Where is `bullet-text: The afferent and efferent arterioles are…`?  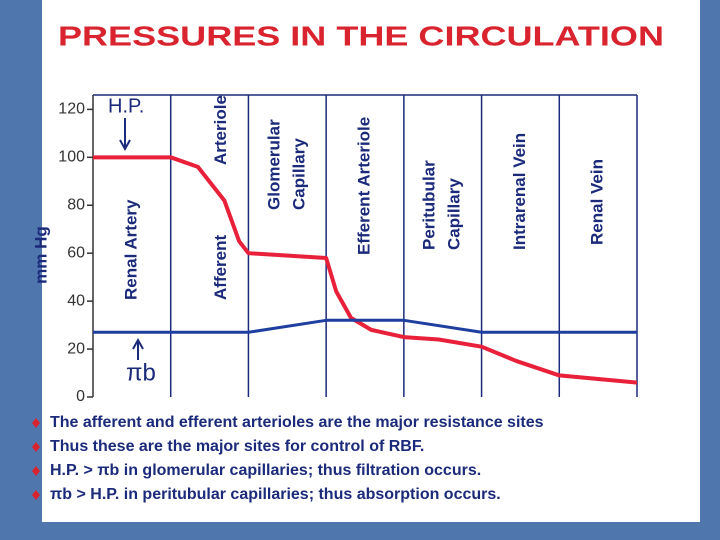
bullet-text: The afferent and efferent arterioles are… is located at coordinates (297, 422).